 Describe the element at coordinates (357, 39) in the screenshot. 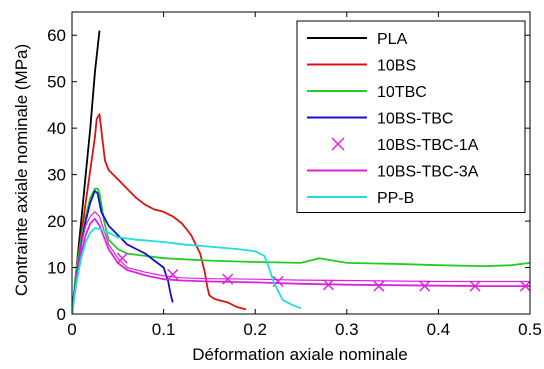

I see `legend-item-pla: PLA` at that location.